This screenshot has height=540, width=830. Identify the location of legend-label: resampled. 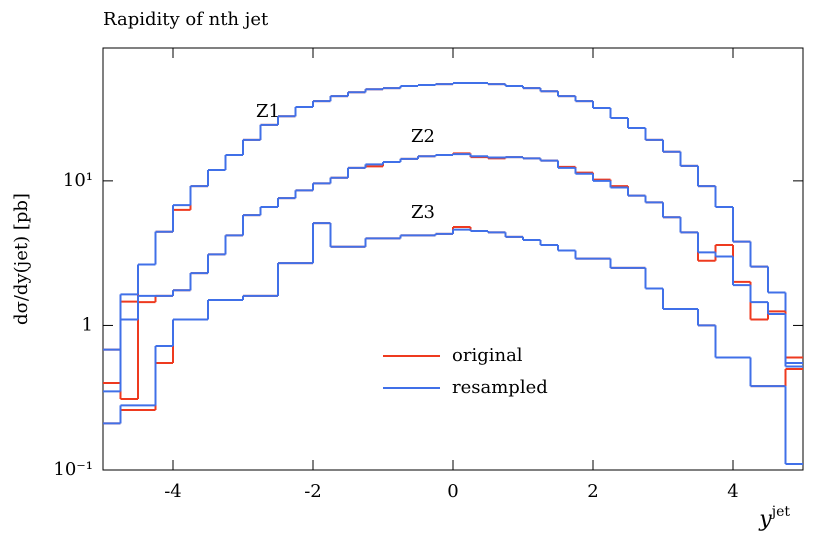
(500, 387).